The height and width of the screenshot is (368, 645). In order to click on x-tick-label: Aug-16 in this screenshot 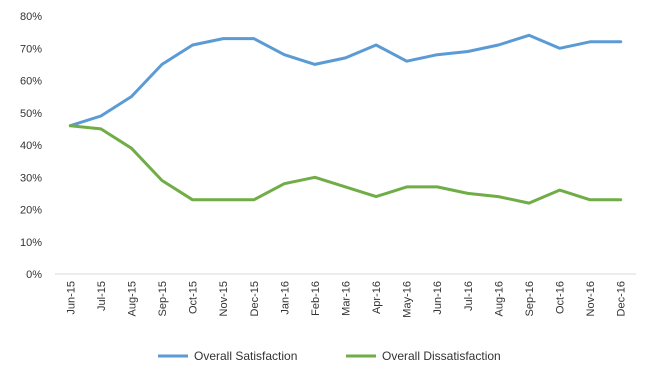, I will do `click(499, 298)`.